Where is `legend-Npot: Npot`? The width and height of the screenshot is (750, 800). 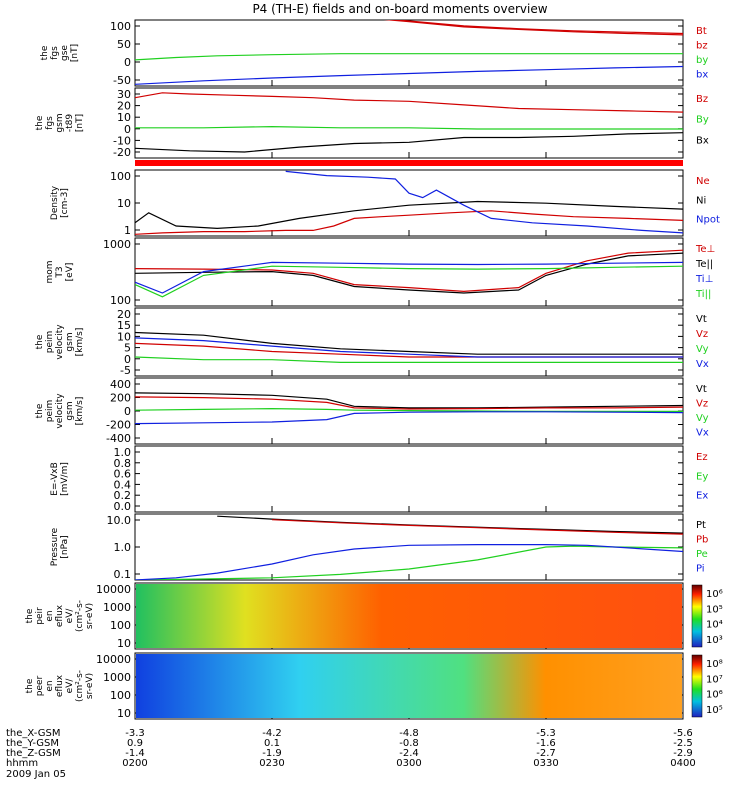 legend-Npot: Npot is located at coordinates (708, 220).